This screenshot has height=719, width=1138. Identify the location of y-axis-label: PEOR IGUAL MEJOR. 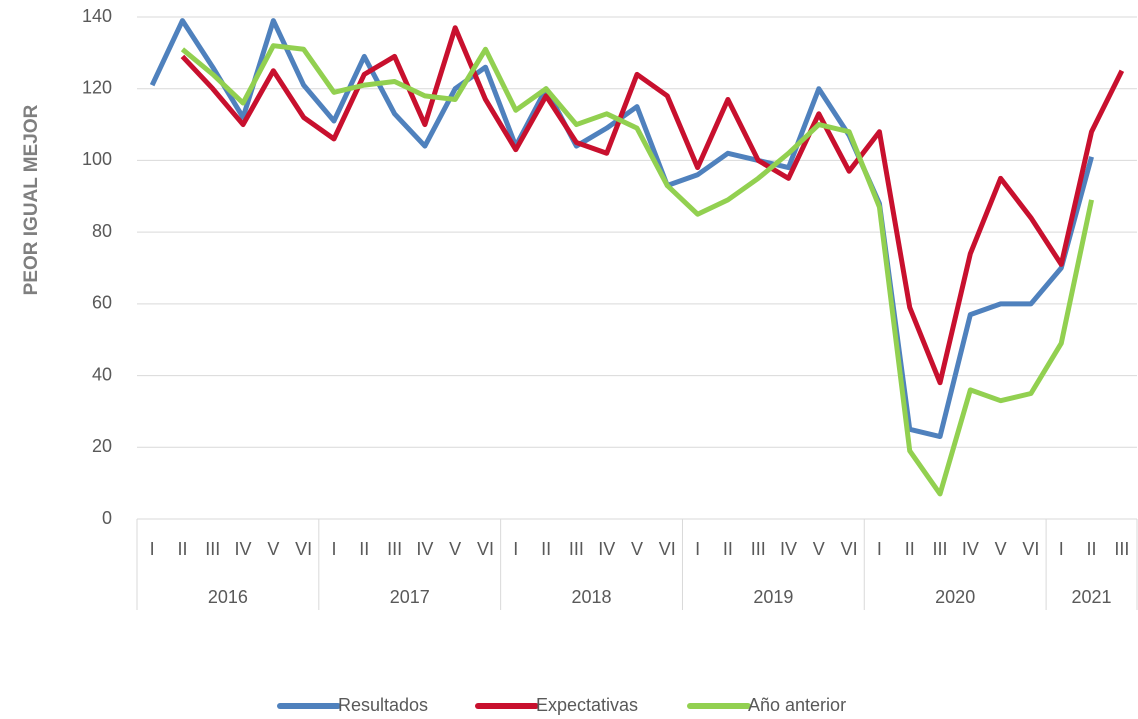
(31, 199).